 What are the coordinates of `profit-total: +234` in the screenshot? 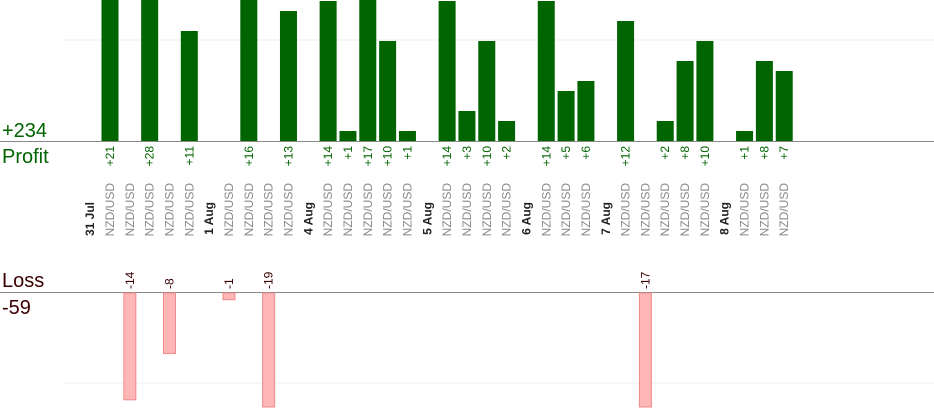 It's located at (24, 131).